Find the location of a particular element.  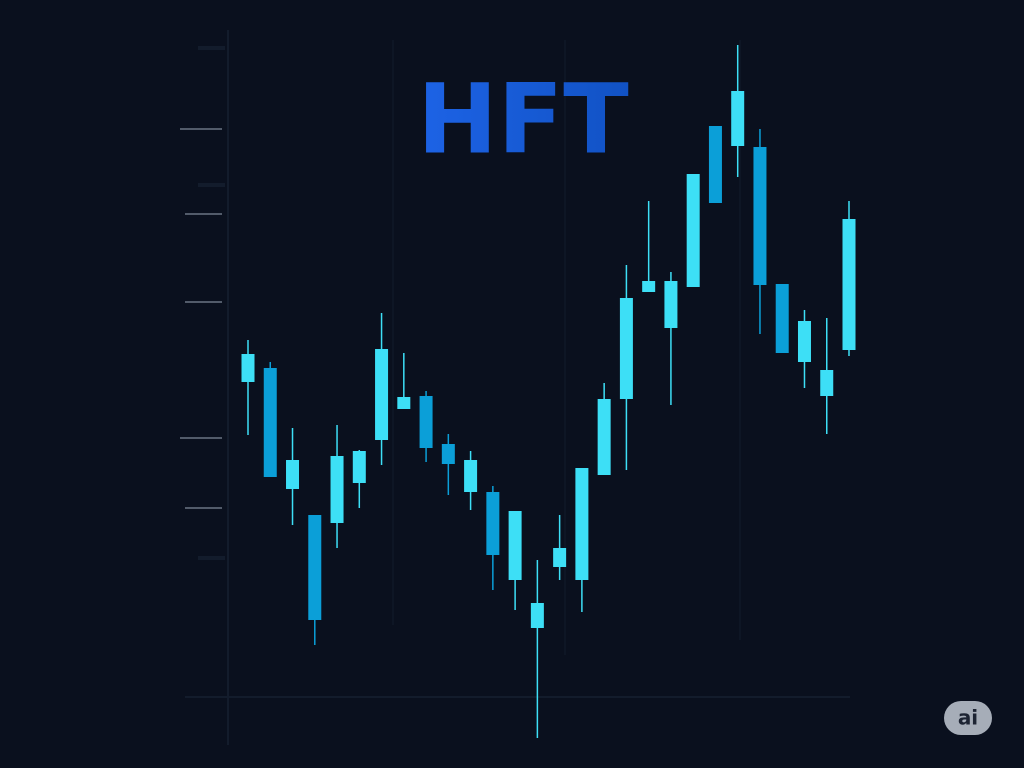

decor-ticks is located at coordinates (201, 318).